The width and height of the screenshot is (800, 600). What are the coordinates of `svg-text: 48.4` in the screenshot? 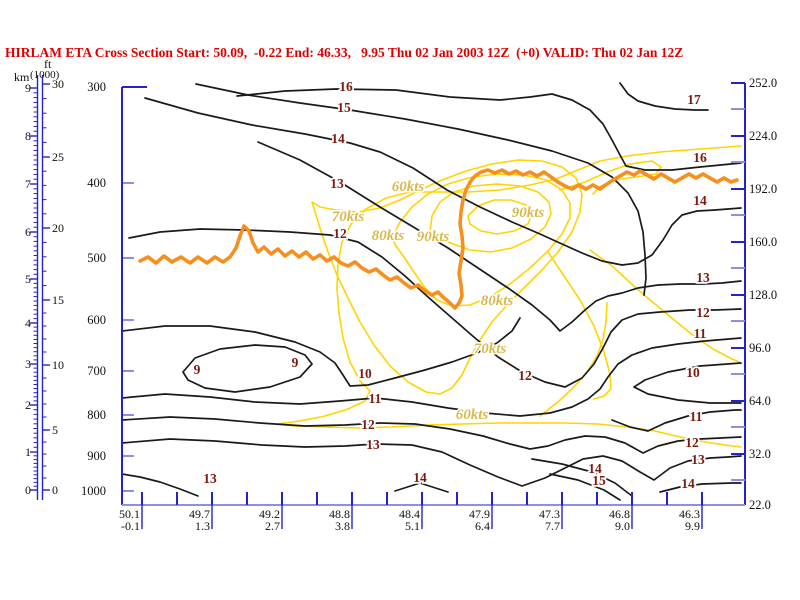 It's located at (409, 514).